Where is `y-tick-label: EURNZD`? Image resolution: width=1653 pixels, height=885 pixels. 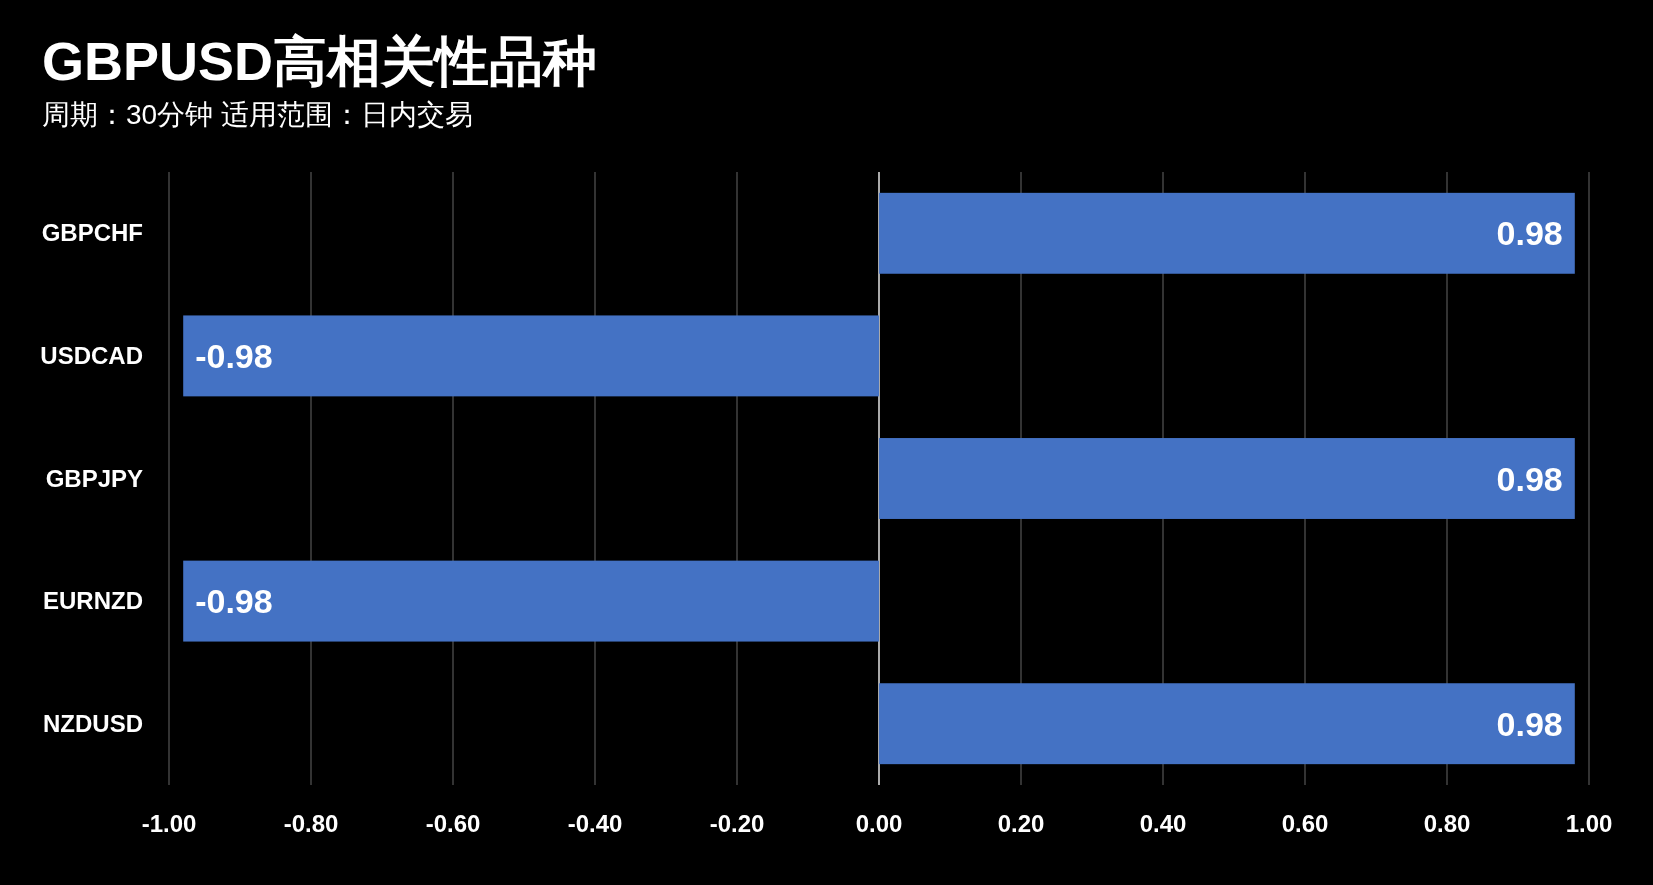 y-tick-label: EURNZD is located at coordinates (93, 601).